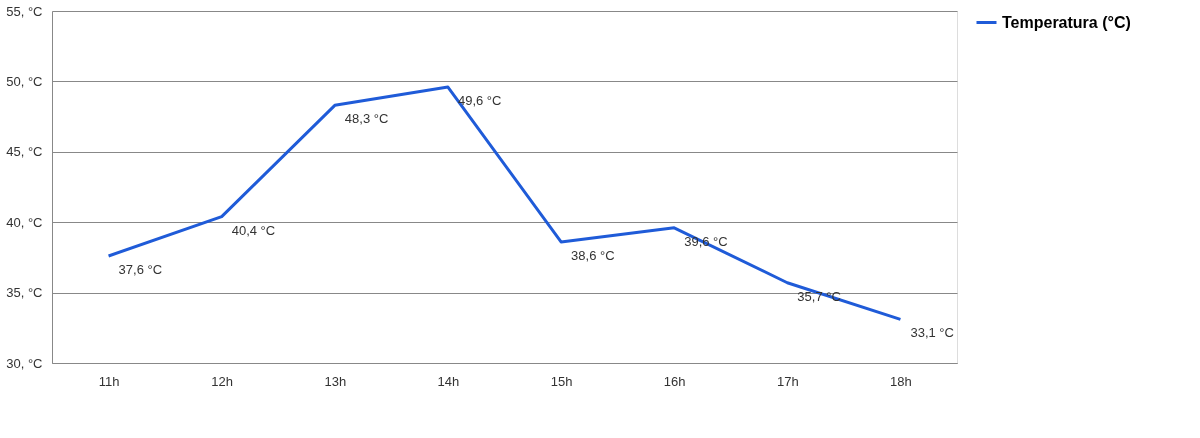 This screenshot has height=438, width=1200. What do you see at coordinates (24, 293) in the screenshot?
I see `y-tick-label: 35, °C` at bounding box center [24, 293].